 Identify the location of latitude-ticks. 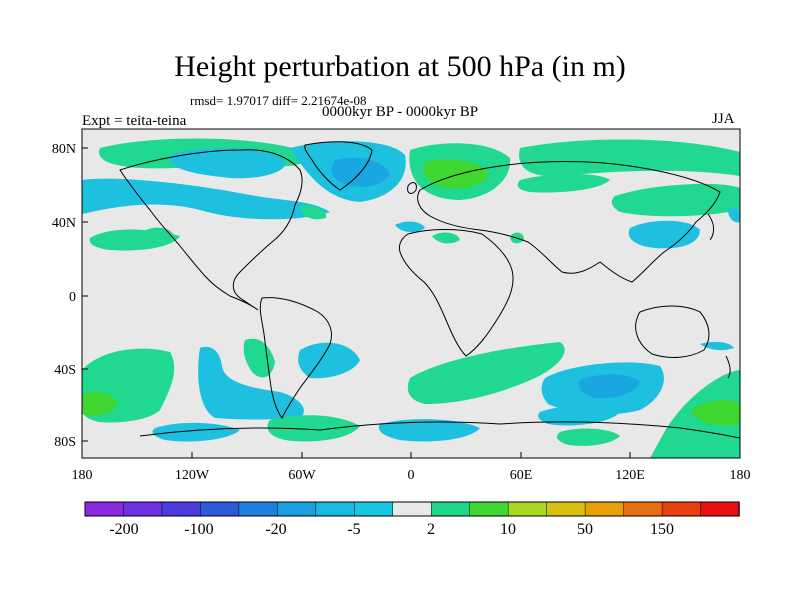
(85, 294).